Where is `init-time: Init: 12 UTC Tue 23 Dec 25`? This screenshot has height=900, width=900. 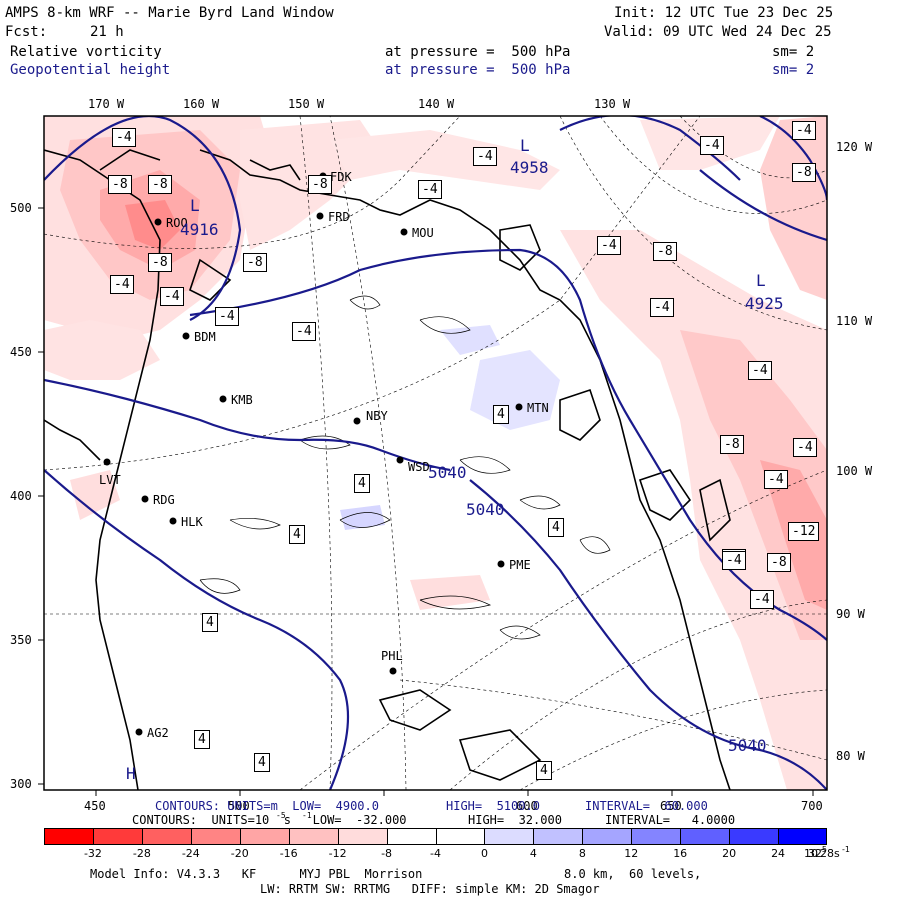 init-time: Init: 12 UTC Tue 23 Dec 25 is located at coordinates (724, 13).